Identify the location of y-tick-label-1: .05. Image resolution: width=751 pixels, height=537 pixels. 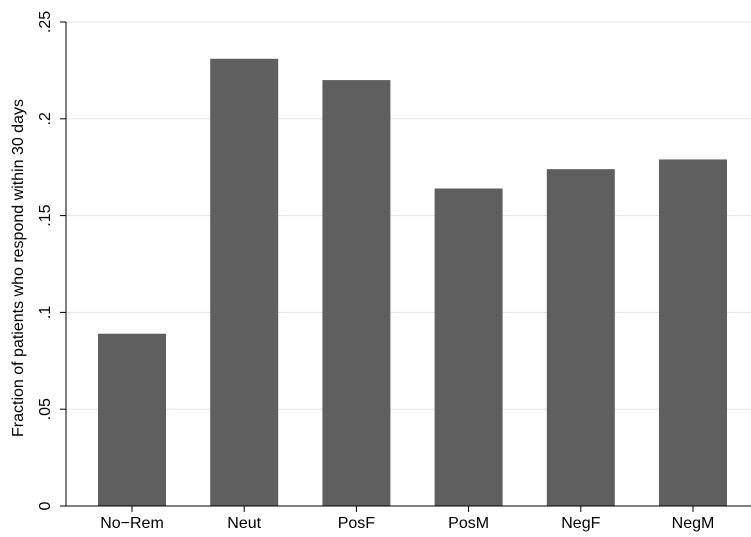
(45, 409).